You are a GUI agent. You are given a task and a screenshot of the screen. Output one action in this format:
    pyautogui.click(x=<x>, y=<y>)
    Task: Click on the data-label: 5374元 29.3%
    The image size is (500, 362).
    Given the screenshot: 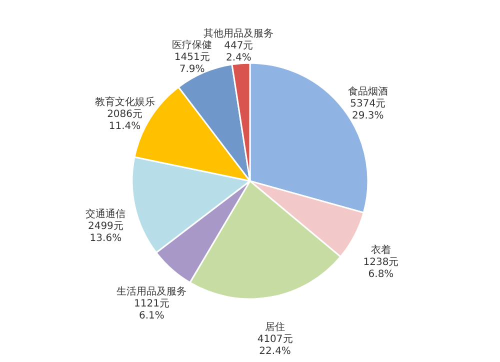 What is the action you would take?
    pyautogui.click(x=368, y=110)
    